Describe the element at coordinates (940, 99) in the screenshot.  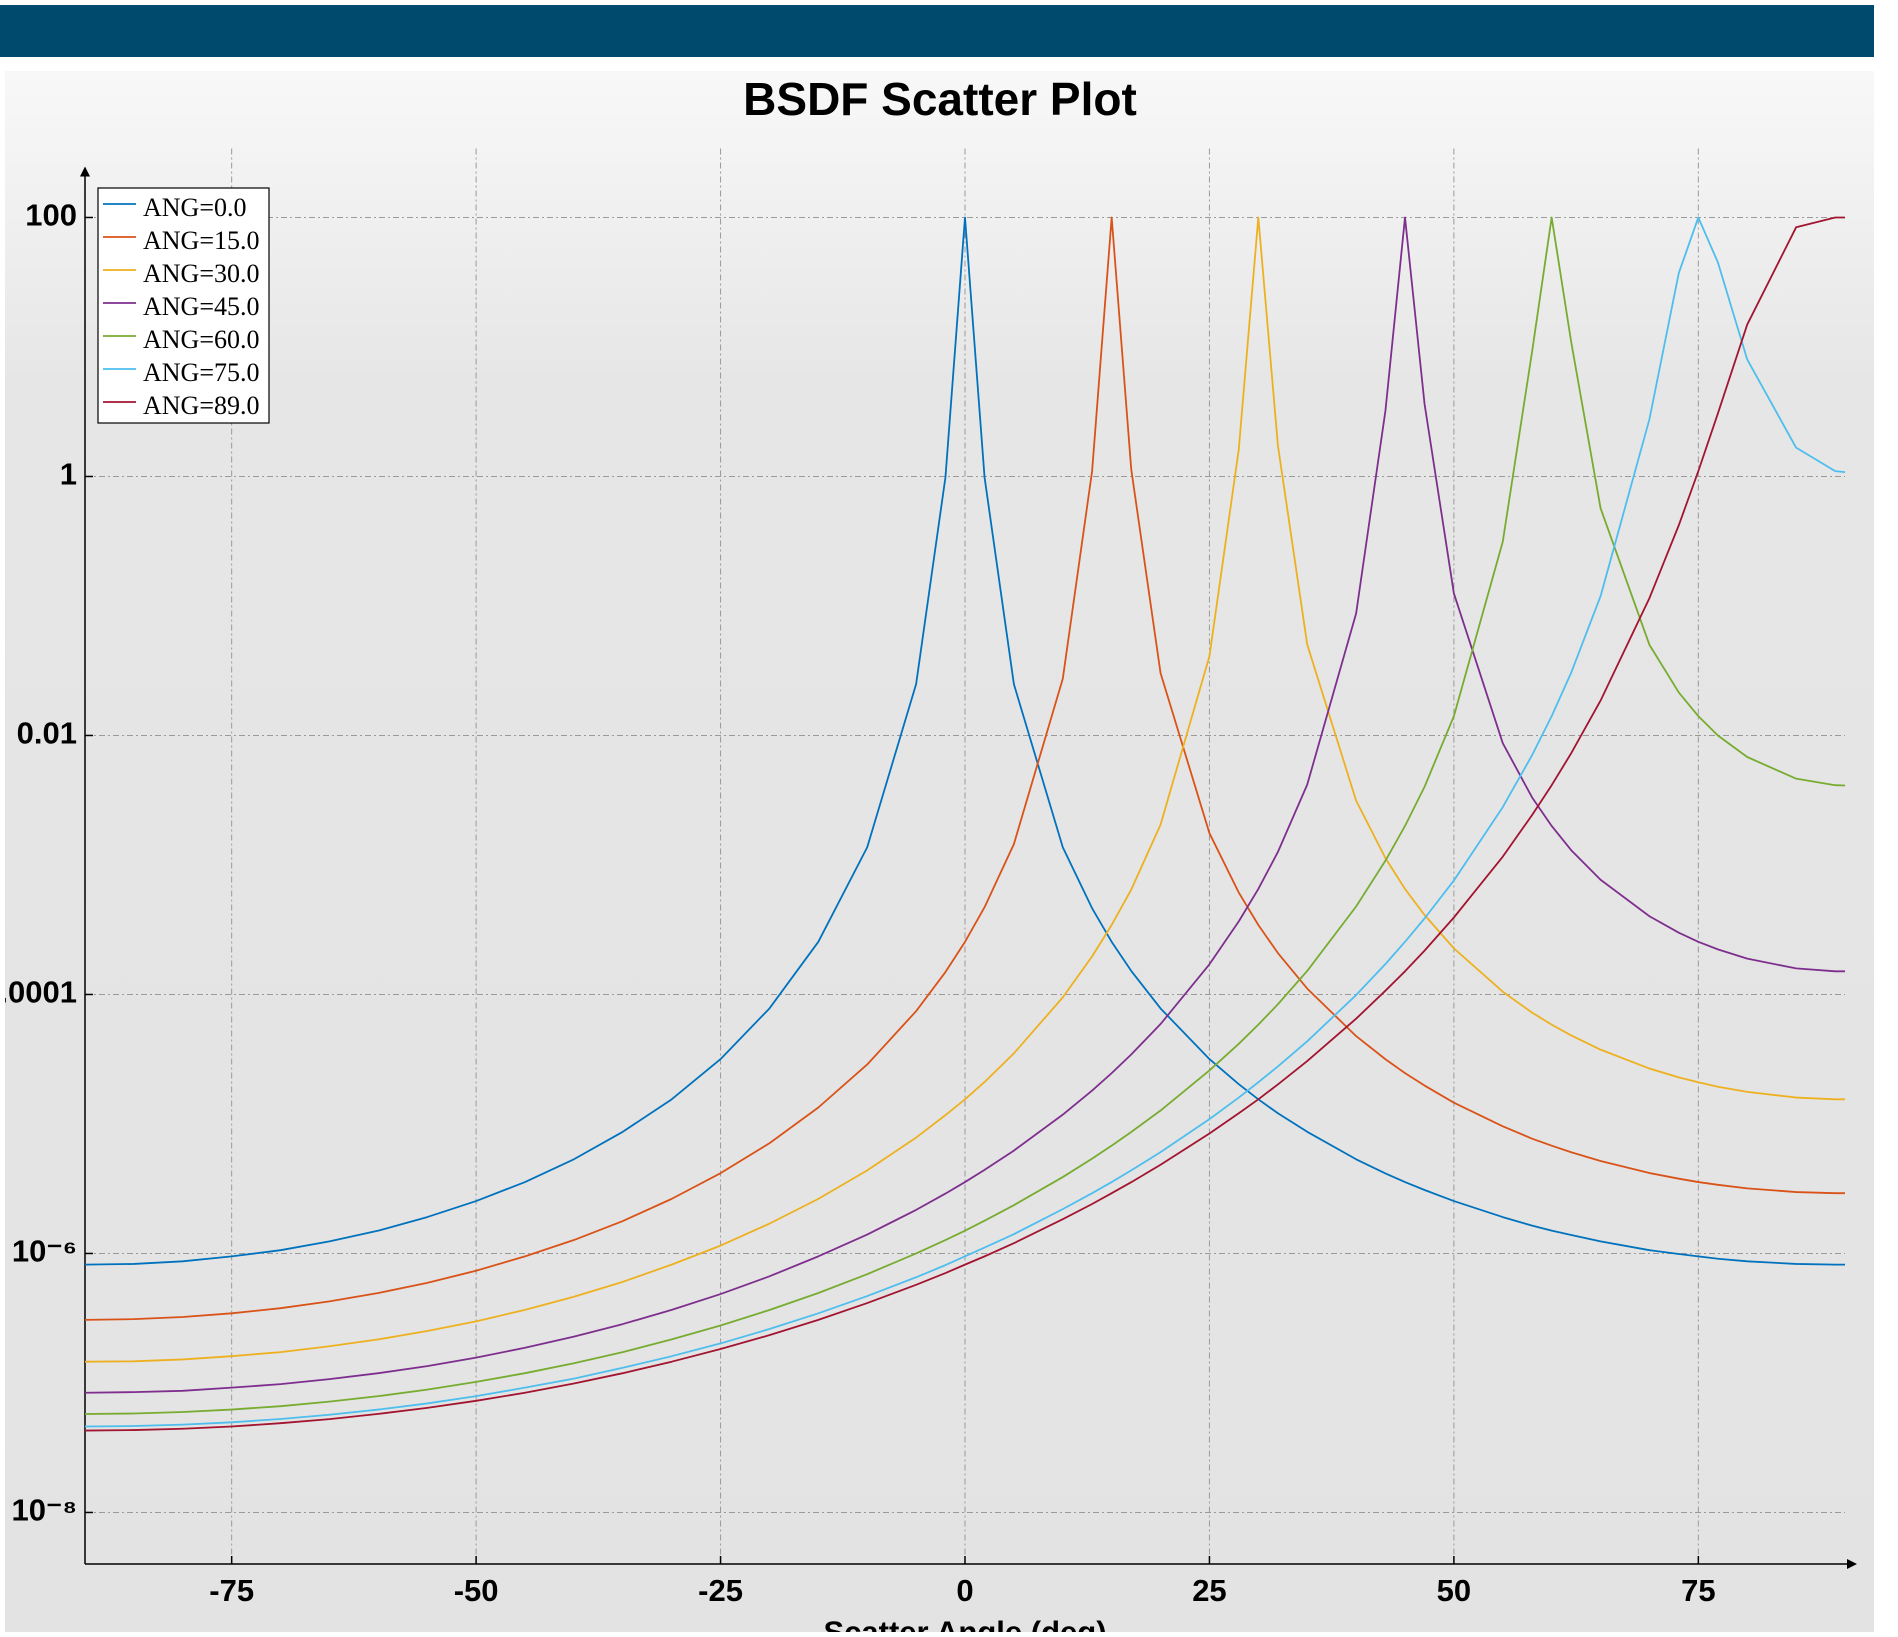
I see `chart-title: BSDF Scatter Plot` at that location.